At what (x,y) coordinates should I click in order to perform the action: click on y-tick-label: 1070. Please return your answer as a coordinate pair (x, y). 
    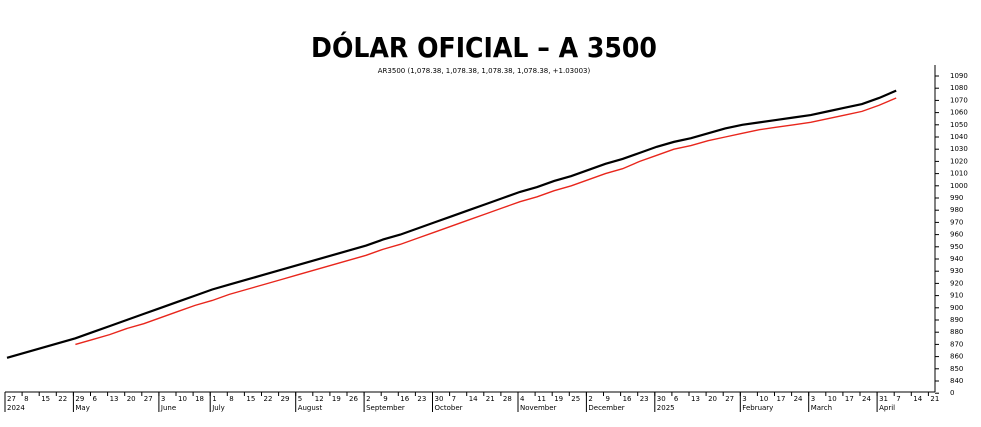
    Looking at the image, I should click on (959, 100).